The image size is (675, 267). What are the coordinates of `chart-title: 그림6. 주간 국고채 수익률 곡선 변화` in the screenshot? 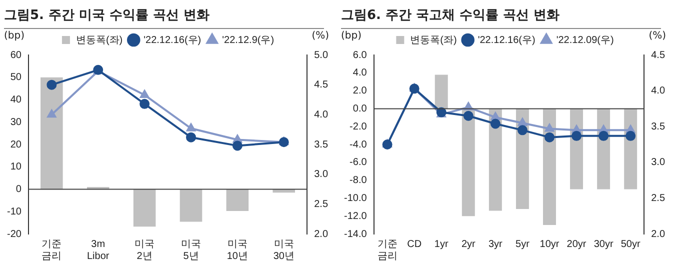 It's located at (501, 17).